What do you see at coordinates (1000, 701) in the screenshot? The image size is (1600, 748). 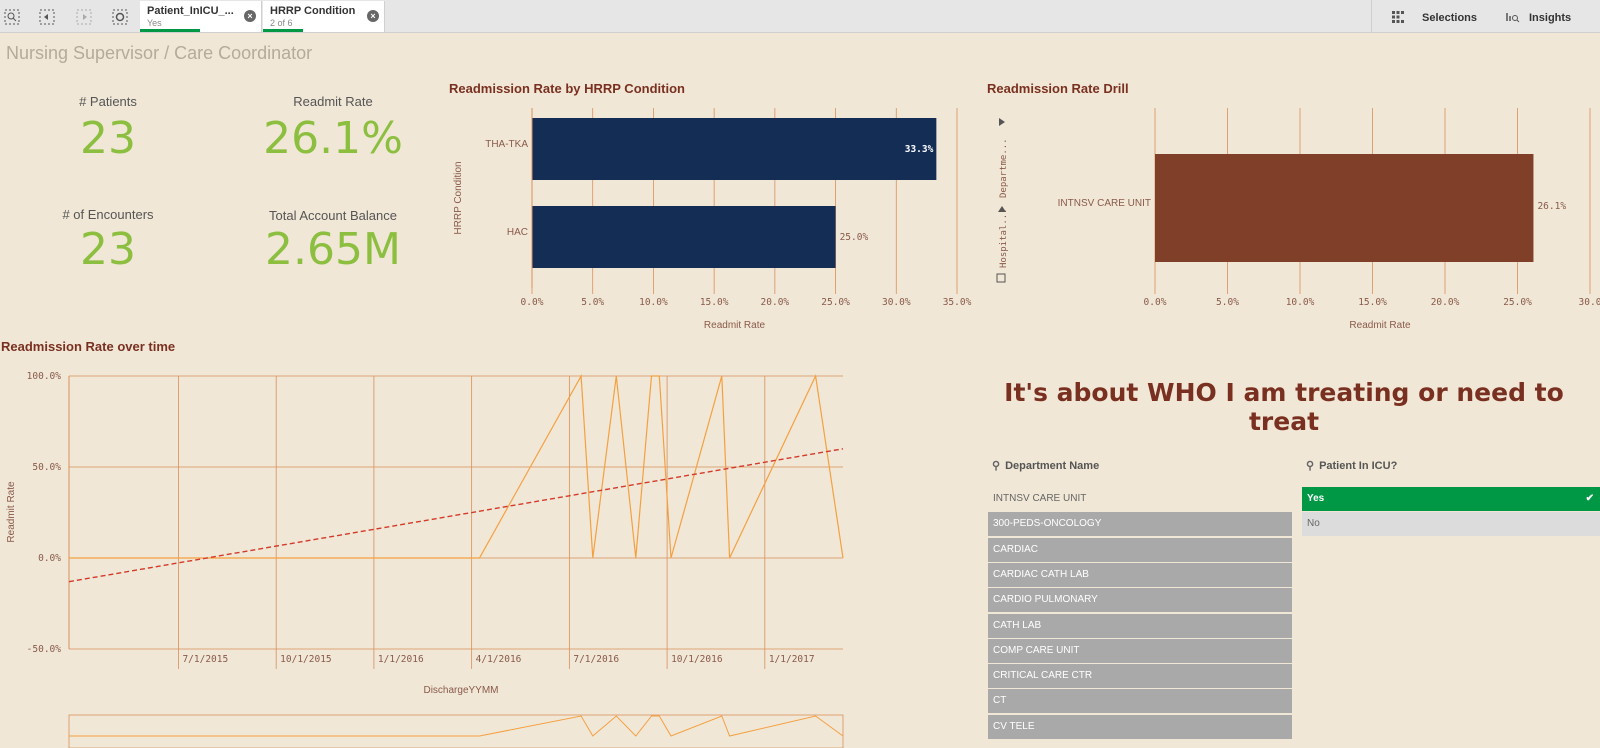 I see `filter-item-label: CT` at bounding box center [1000, 701].